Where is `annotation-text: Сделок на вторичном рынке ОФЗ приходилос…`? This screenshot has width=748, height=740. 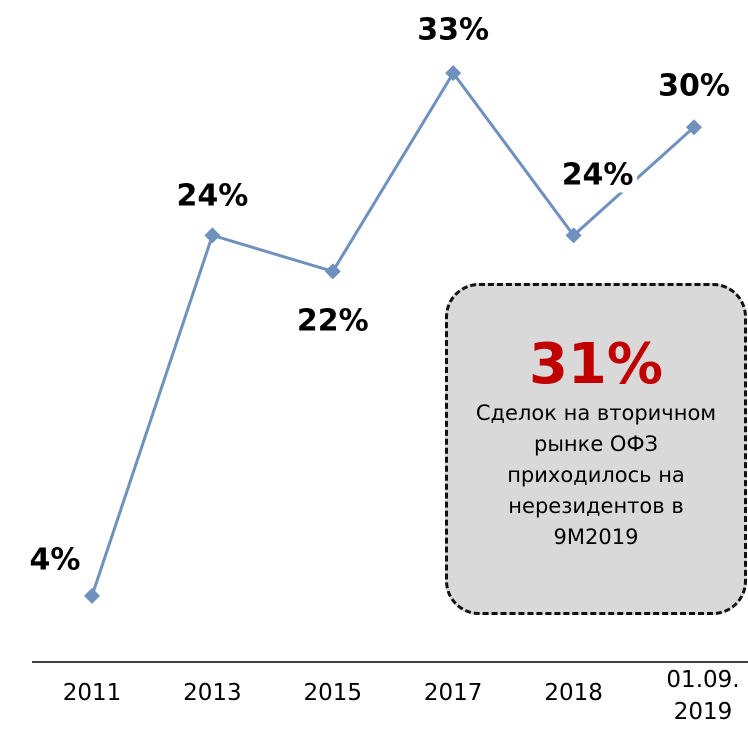
annotation-text: Сделок на вторичном рынке ОФЗ приходилос… is located at coordinates (596, 475).